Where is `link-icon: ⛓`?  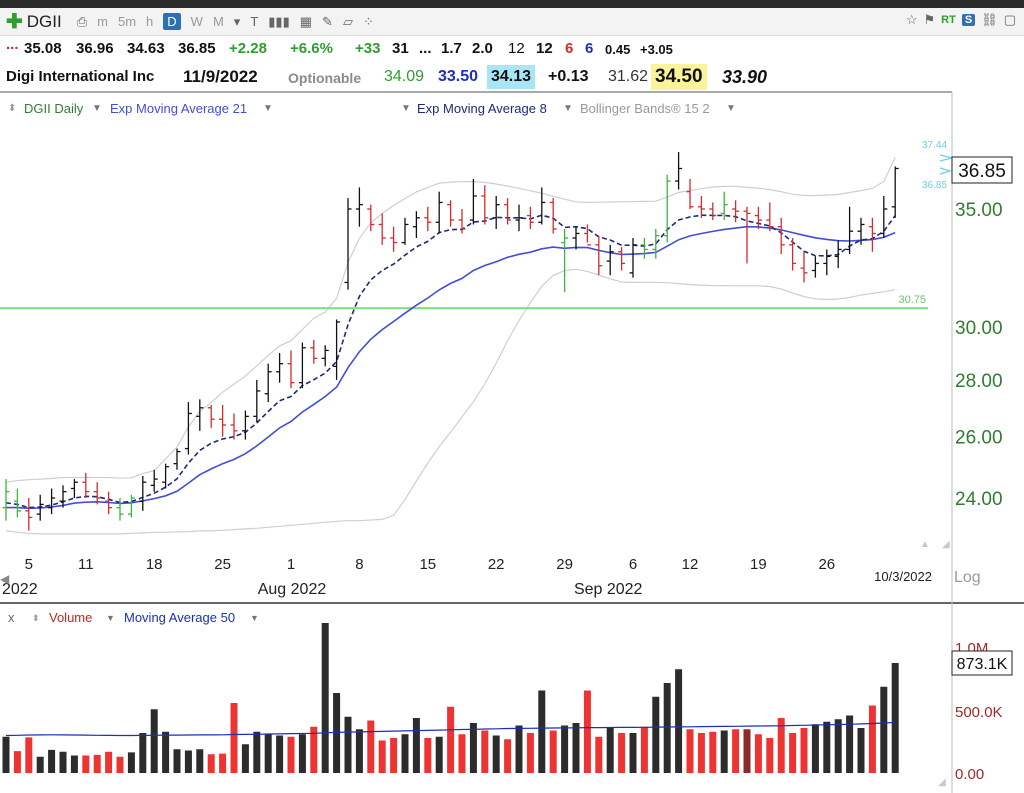 link-icon: ⛓ is located at coordinates (989, 19).